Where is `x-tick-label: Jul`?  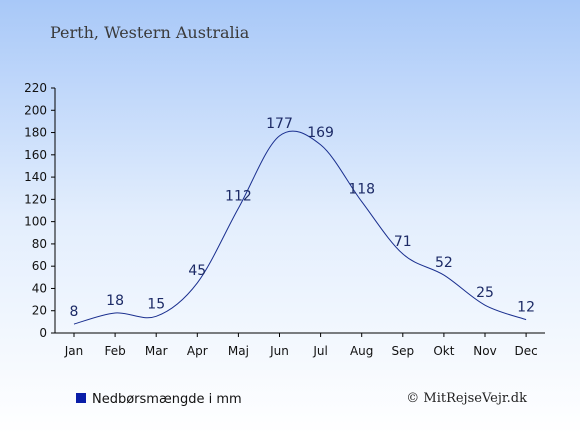 x-tick-label: Jul is located at coordinates (319, 351).